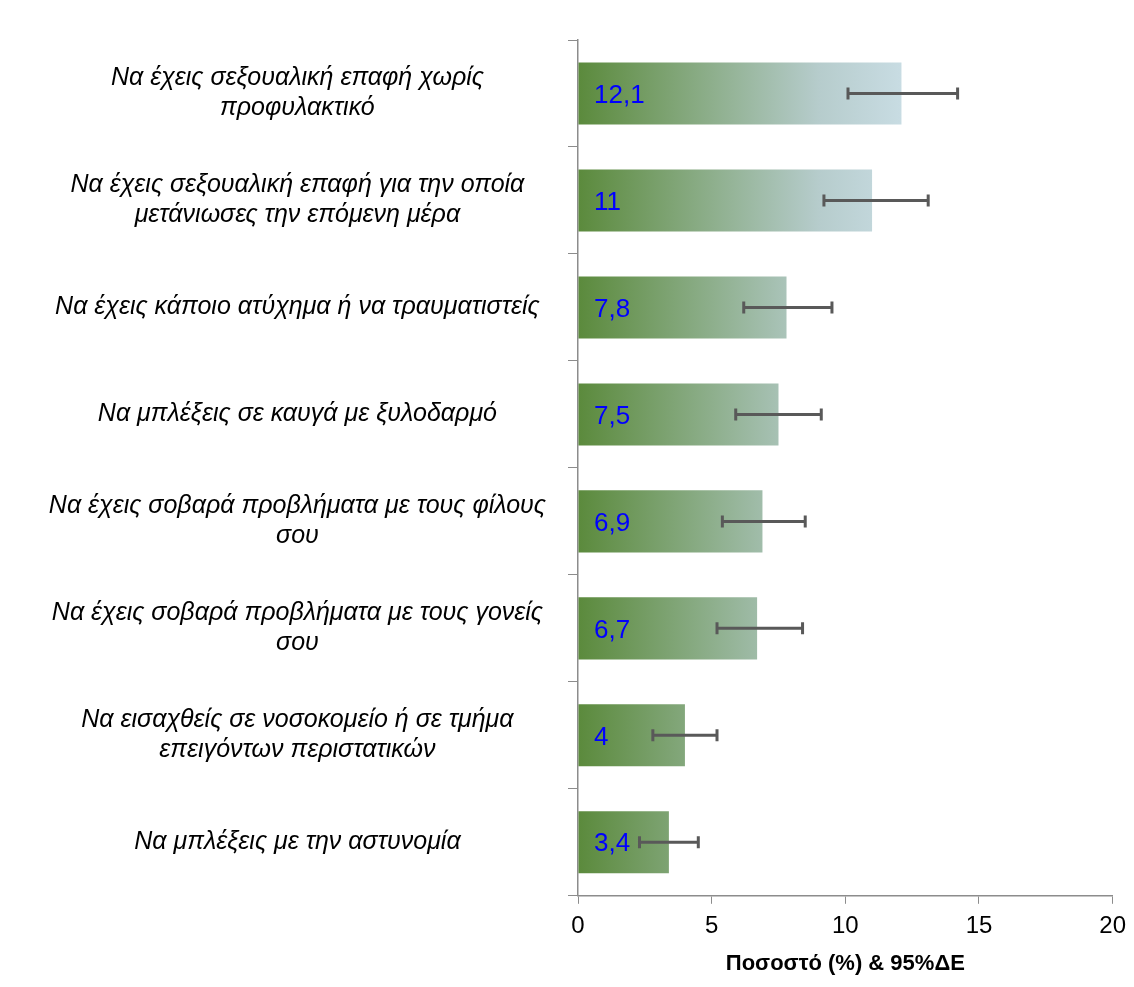  What do you see at coordinates (612, 521) in the screenshot?
I see `data-label: 6,9` at bounding box center [612, 521].